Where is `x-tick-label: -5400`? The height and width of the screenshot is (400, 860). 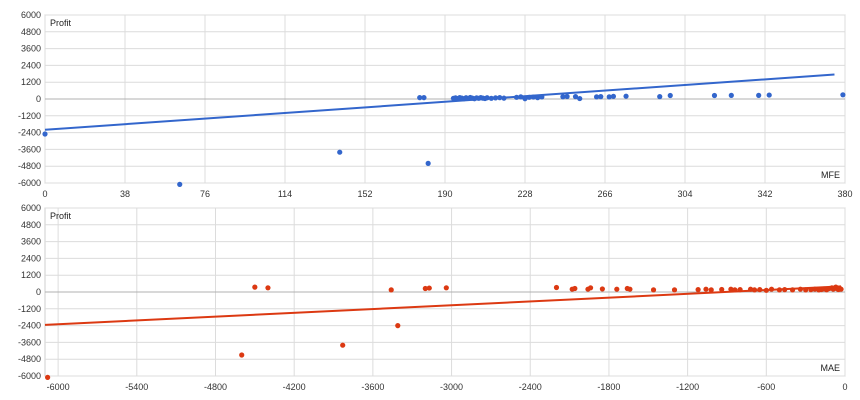 x-tick-label: -5400 is located at coordinates (136, 387).